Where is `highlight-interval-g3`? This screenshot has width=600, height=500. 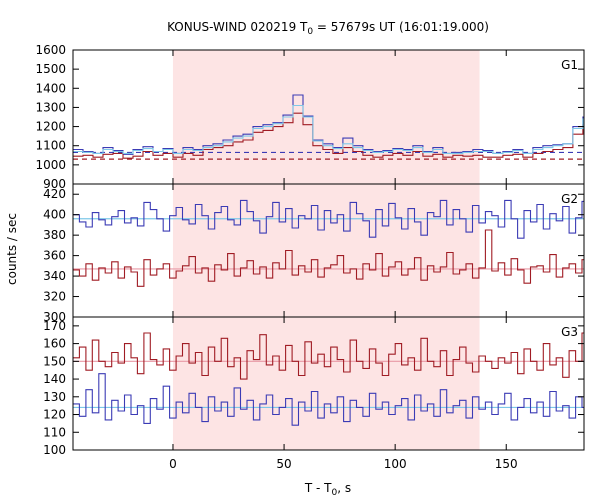
highlight-interval-g3 is located at coordinates (326, 383).